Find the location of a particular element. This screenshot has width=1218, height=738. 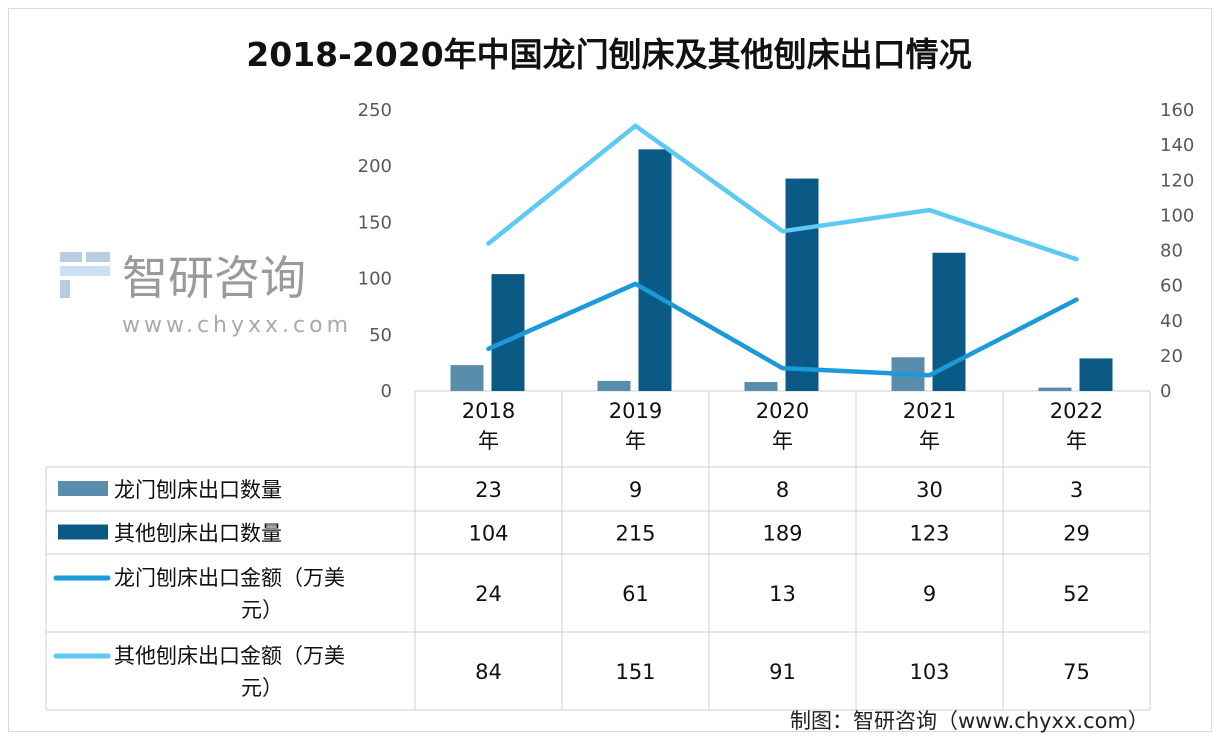

data-table-cell: 52 is located at coordinates (1076, 594).